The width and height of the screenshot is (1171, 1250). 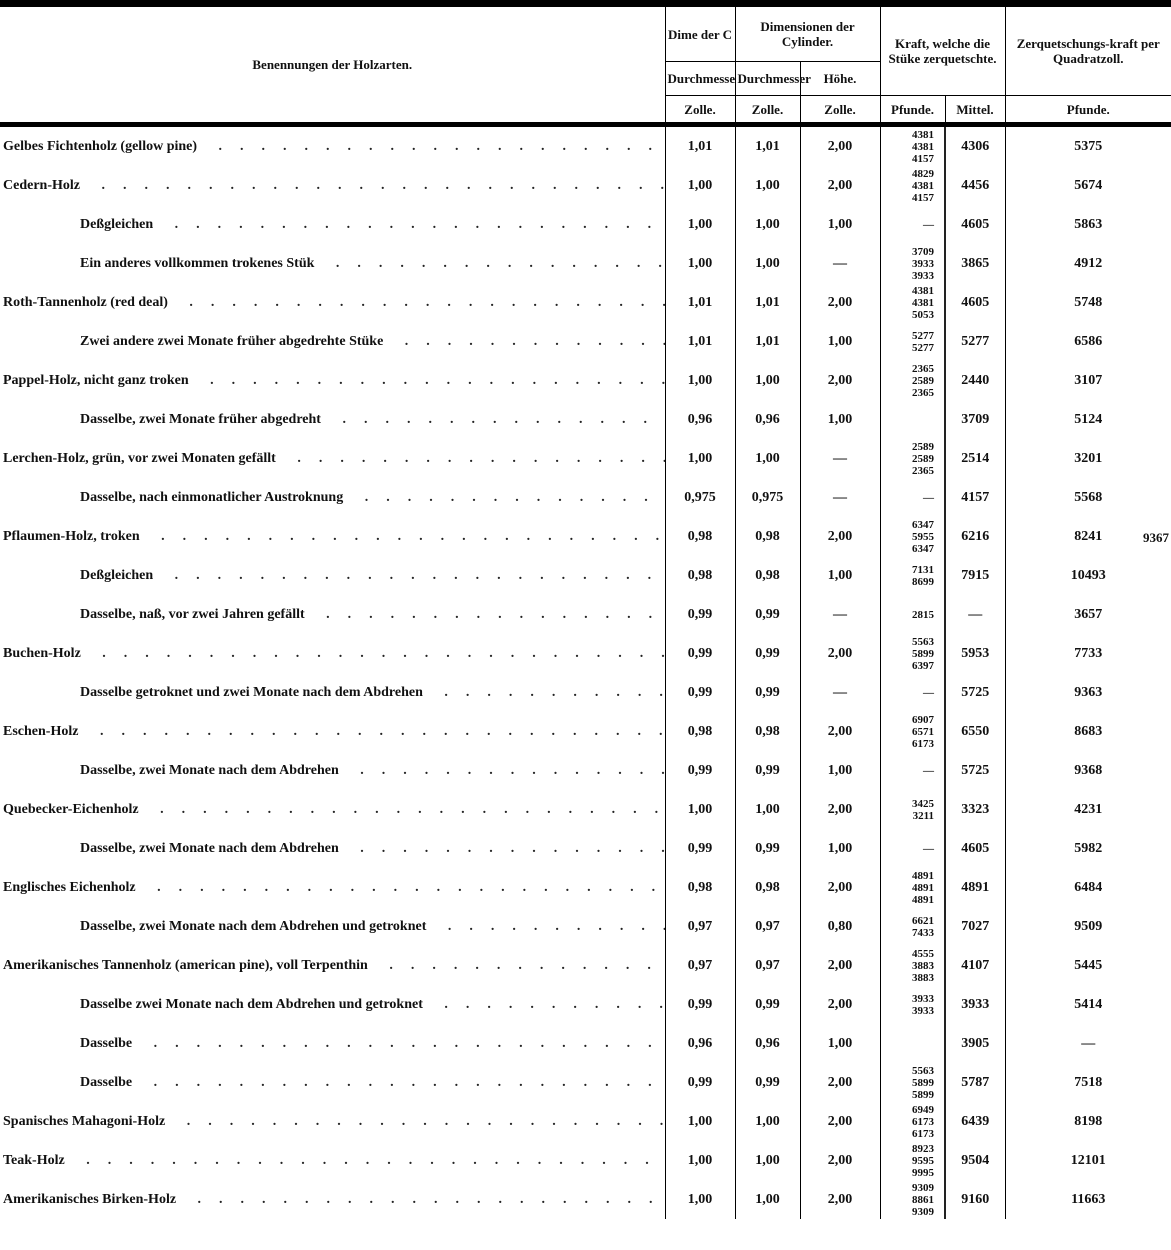 I want to click on pfunde-value: —, so click(x=928, y=497).